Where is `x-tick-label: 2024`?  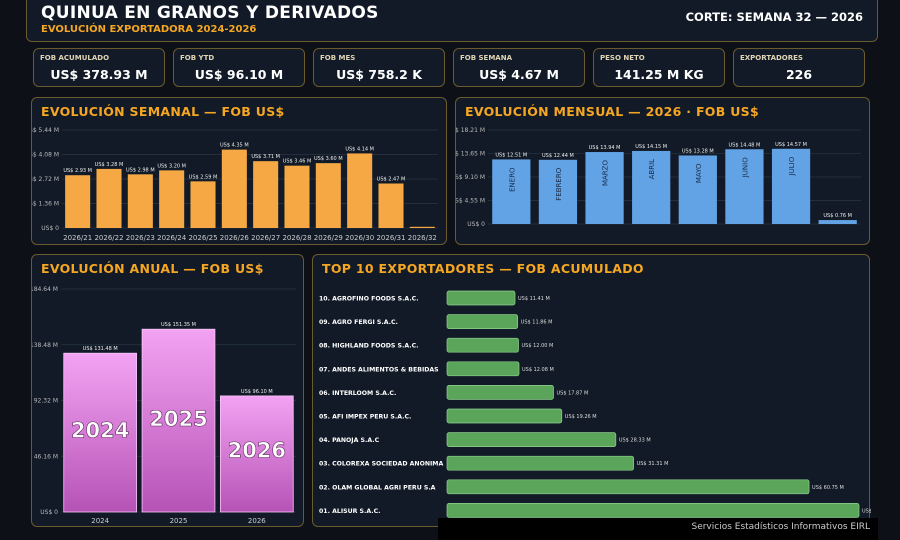
x-tick-label: 2024 is located at coordinates (100, 521).